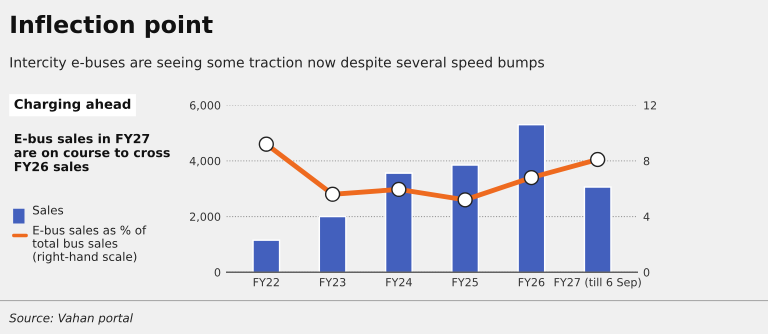  What do you see at coordinates (650, 105) in the screenshot?
I see `y2-tick-label: 12` at bounding box center [650, 105].